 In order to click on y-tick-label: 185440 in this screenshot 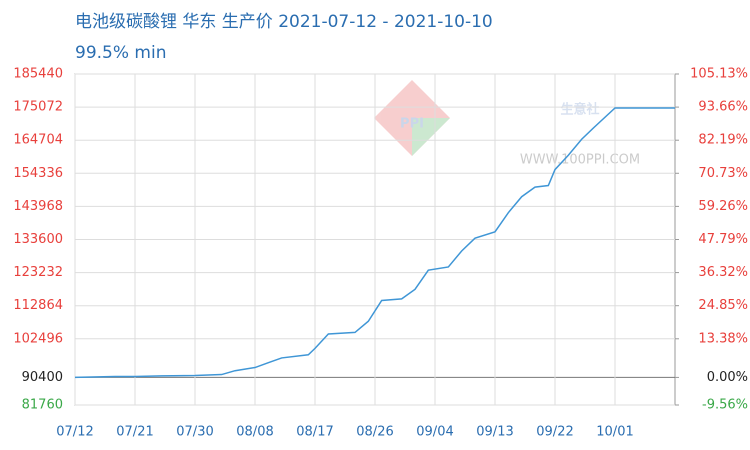, I will do `click(38, 74)`.